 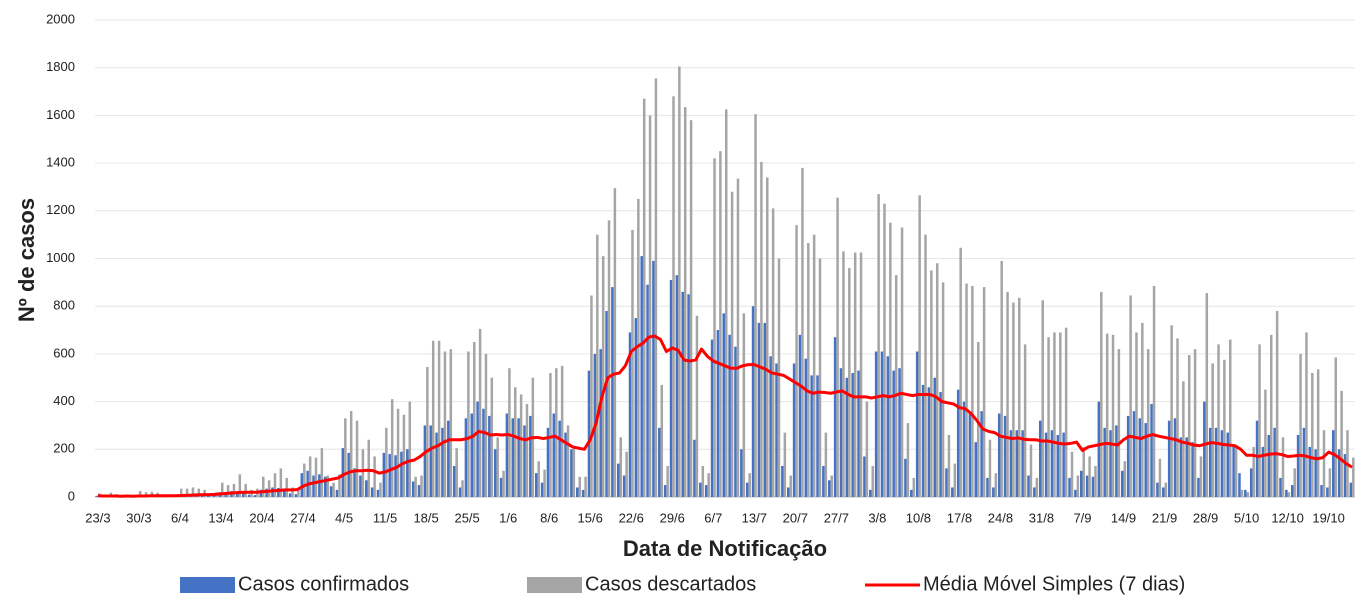 What do you see at coordinates (425, 517) in the screenshot?
I see `x-tick-label: 18/5` at bounding box center [425, 517].